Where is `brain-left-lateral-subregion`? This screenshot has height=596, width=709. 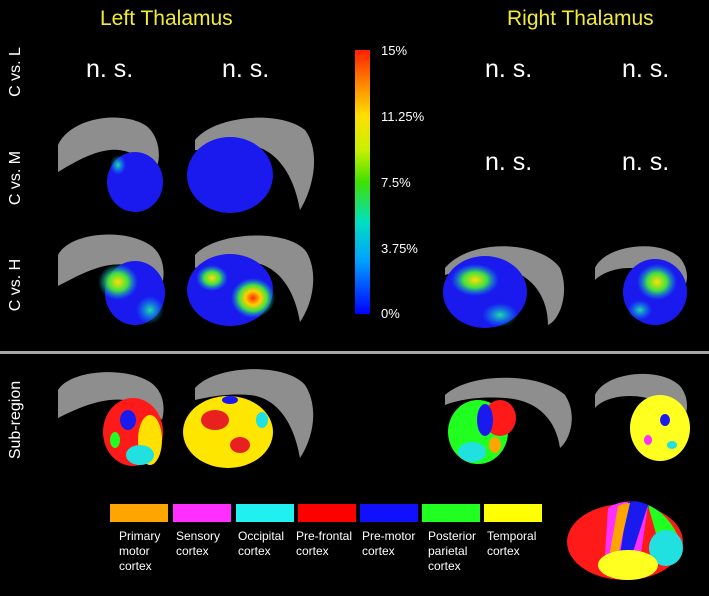
brain-left-lateral-subregion is located at coordinates (111, 419).